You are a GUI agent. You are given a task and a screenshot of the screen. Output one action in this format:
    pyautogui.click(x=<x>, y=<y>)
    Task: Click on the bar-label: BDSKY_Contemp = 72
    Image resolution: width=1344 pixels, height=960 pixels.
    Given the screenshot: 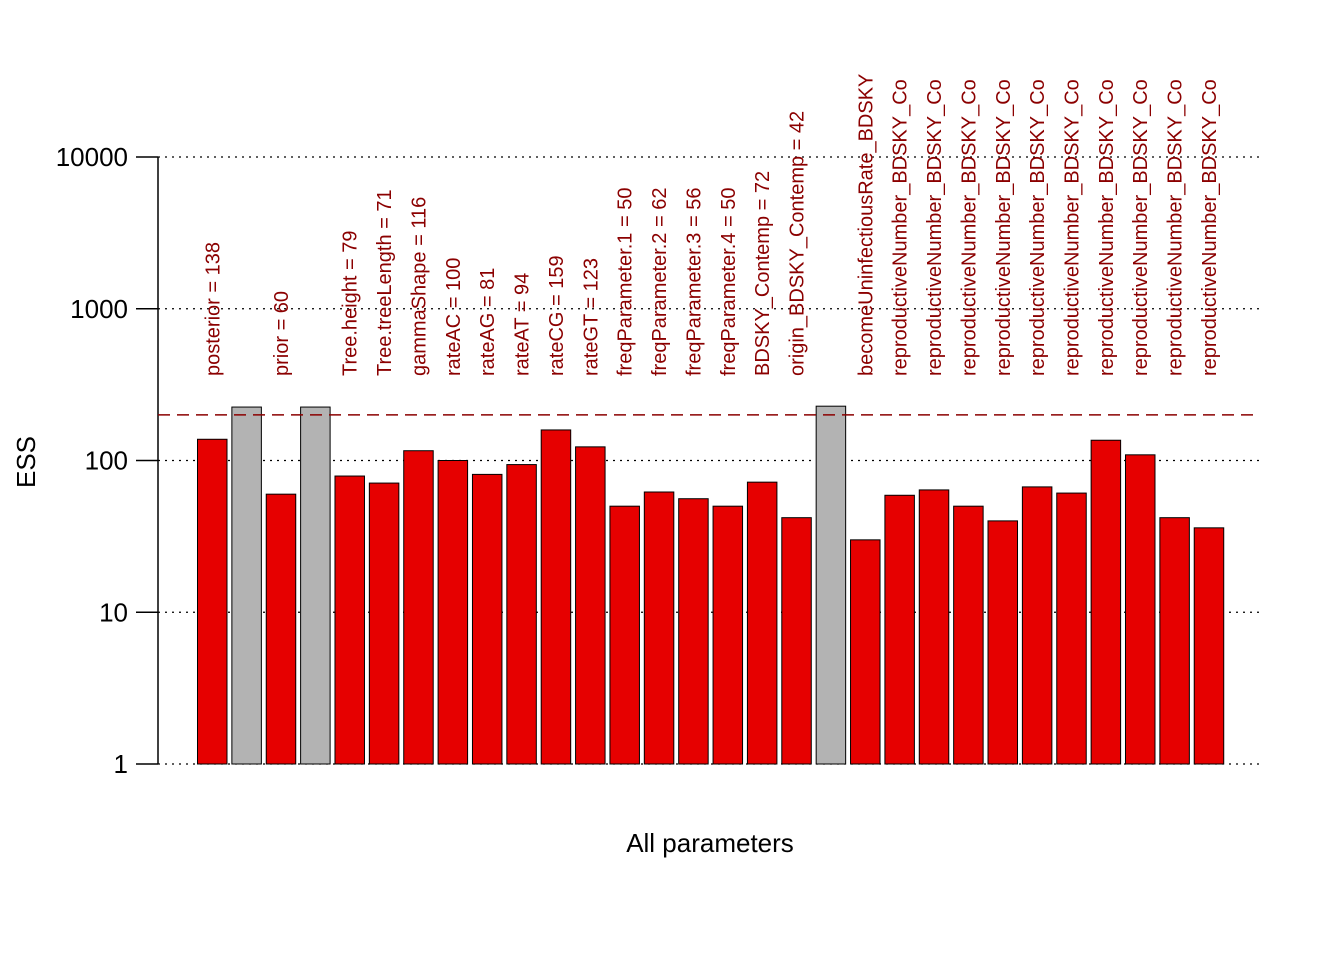 What is the action you would take?
    pyautogui.click(x=763, y=273)
    